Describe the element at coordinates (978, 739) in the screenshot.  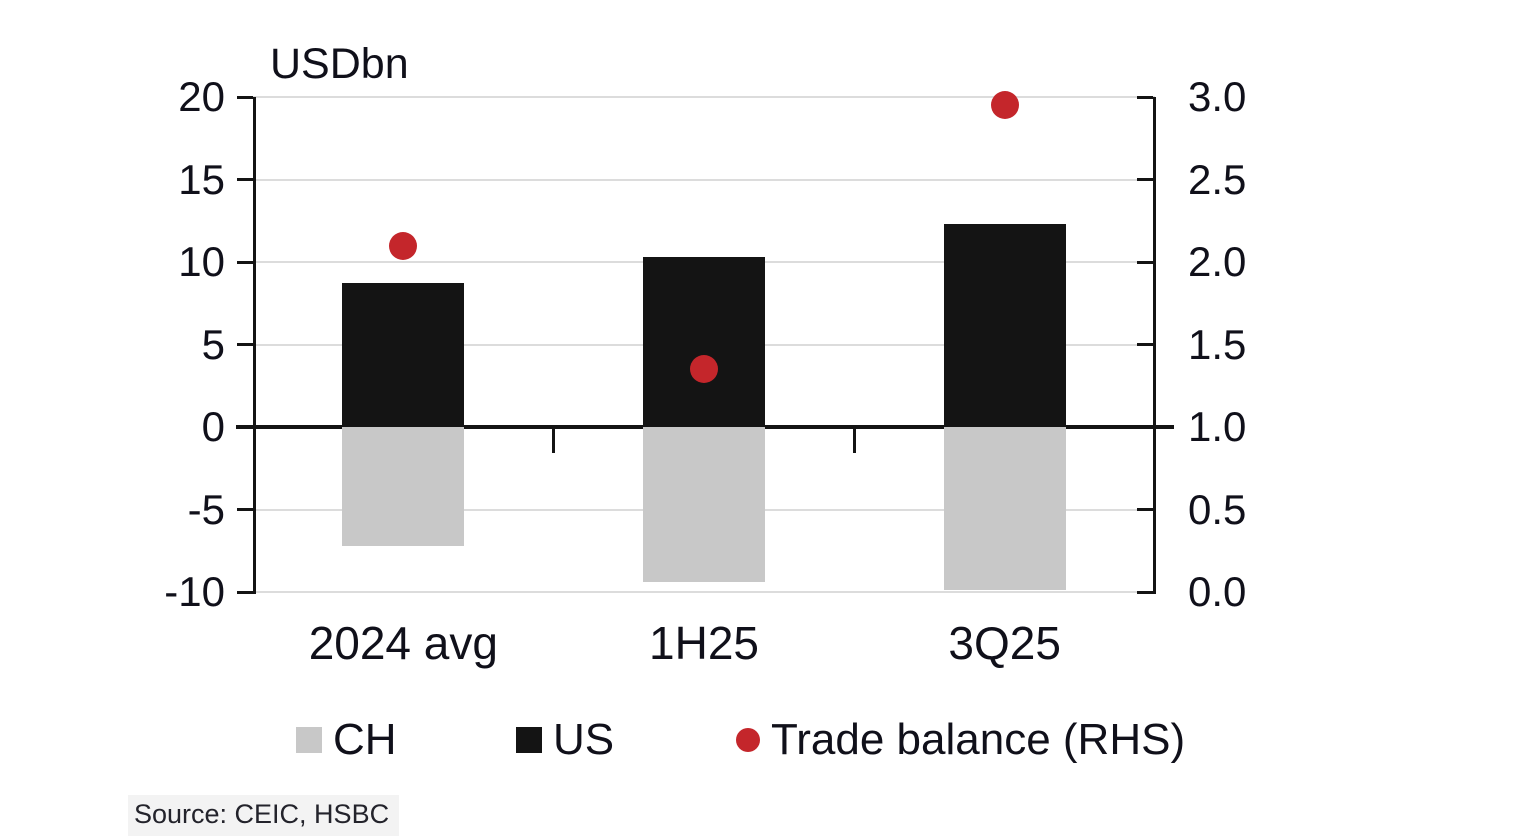
I see `legend-label: Trade balance (RHS)` at that location.